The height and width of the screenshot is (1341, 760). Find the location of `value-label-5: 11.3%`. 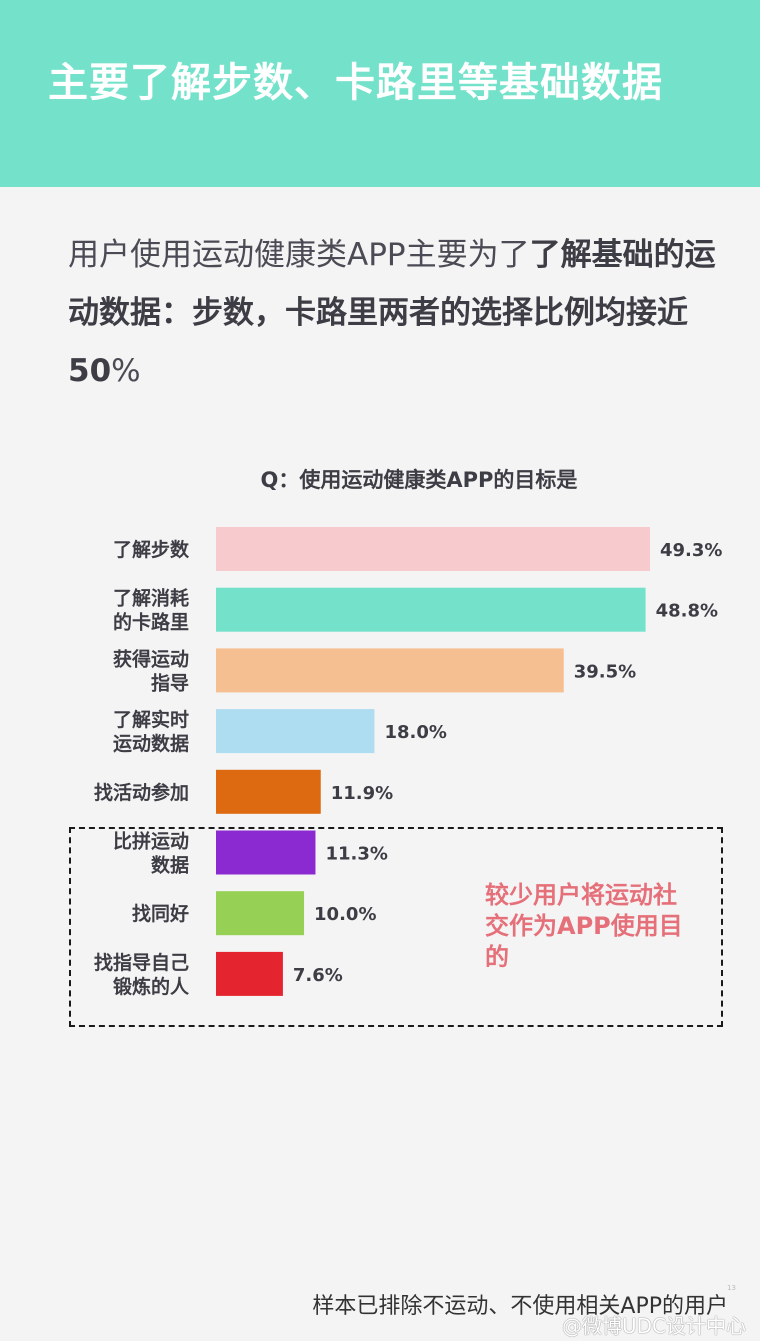

value-label-5: 11.3% is located at coordinates (356, 854).